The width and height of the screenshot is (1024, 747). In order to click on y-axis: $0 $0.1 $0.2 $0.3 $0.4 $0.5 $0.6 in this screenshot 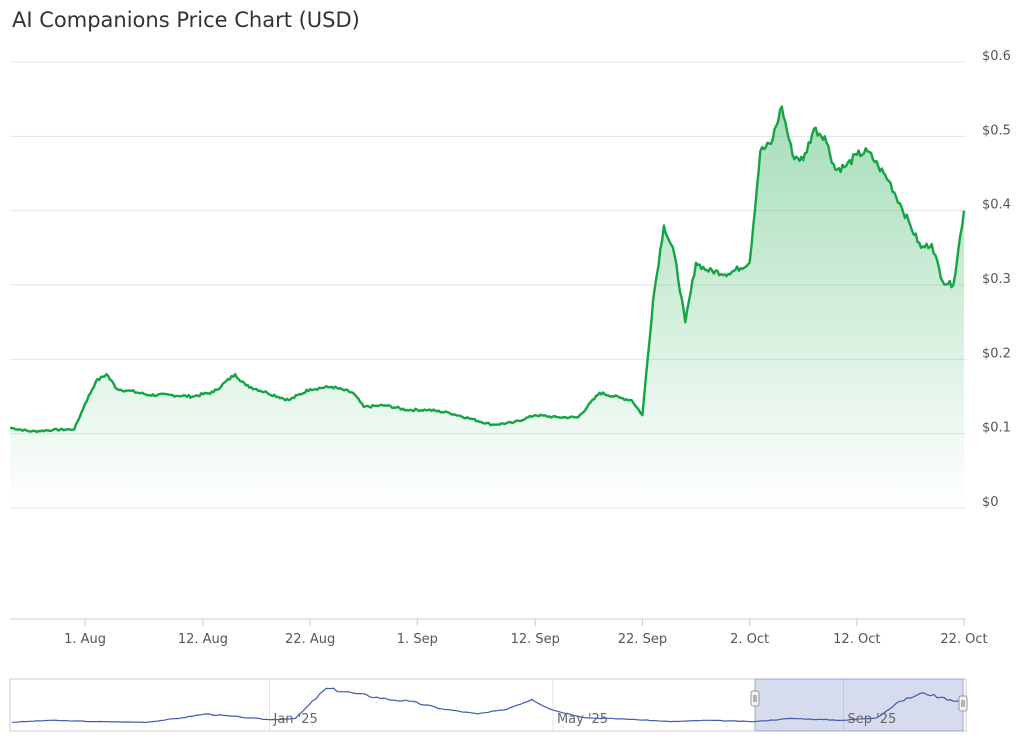, I will do `click(996, 279)`.